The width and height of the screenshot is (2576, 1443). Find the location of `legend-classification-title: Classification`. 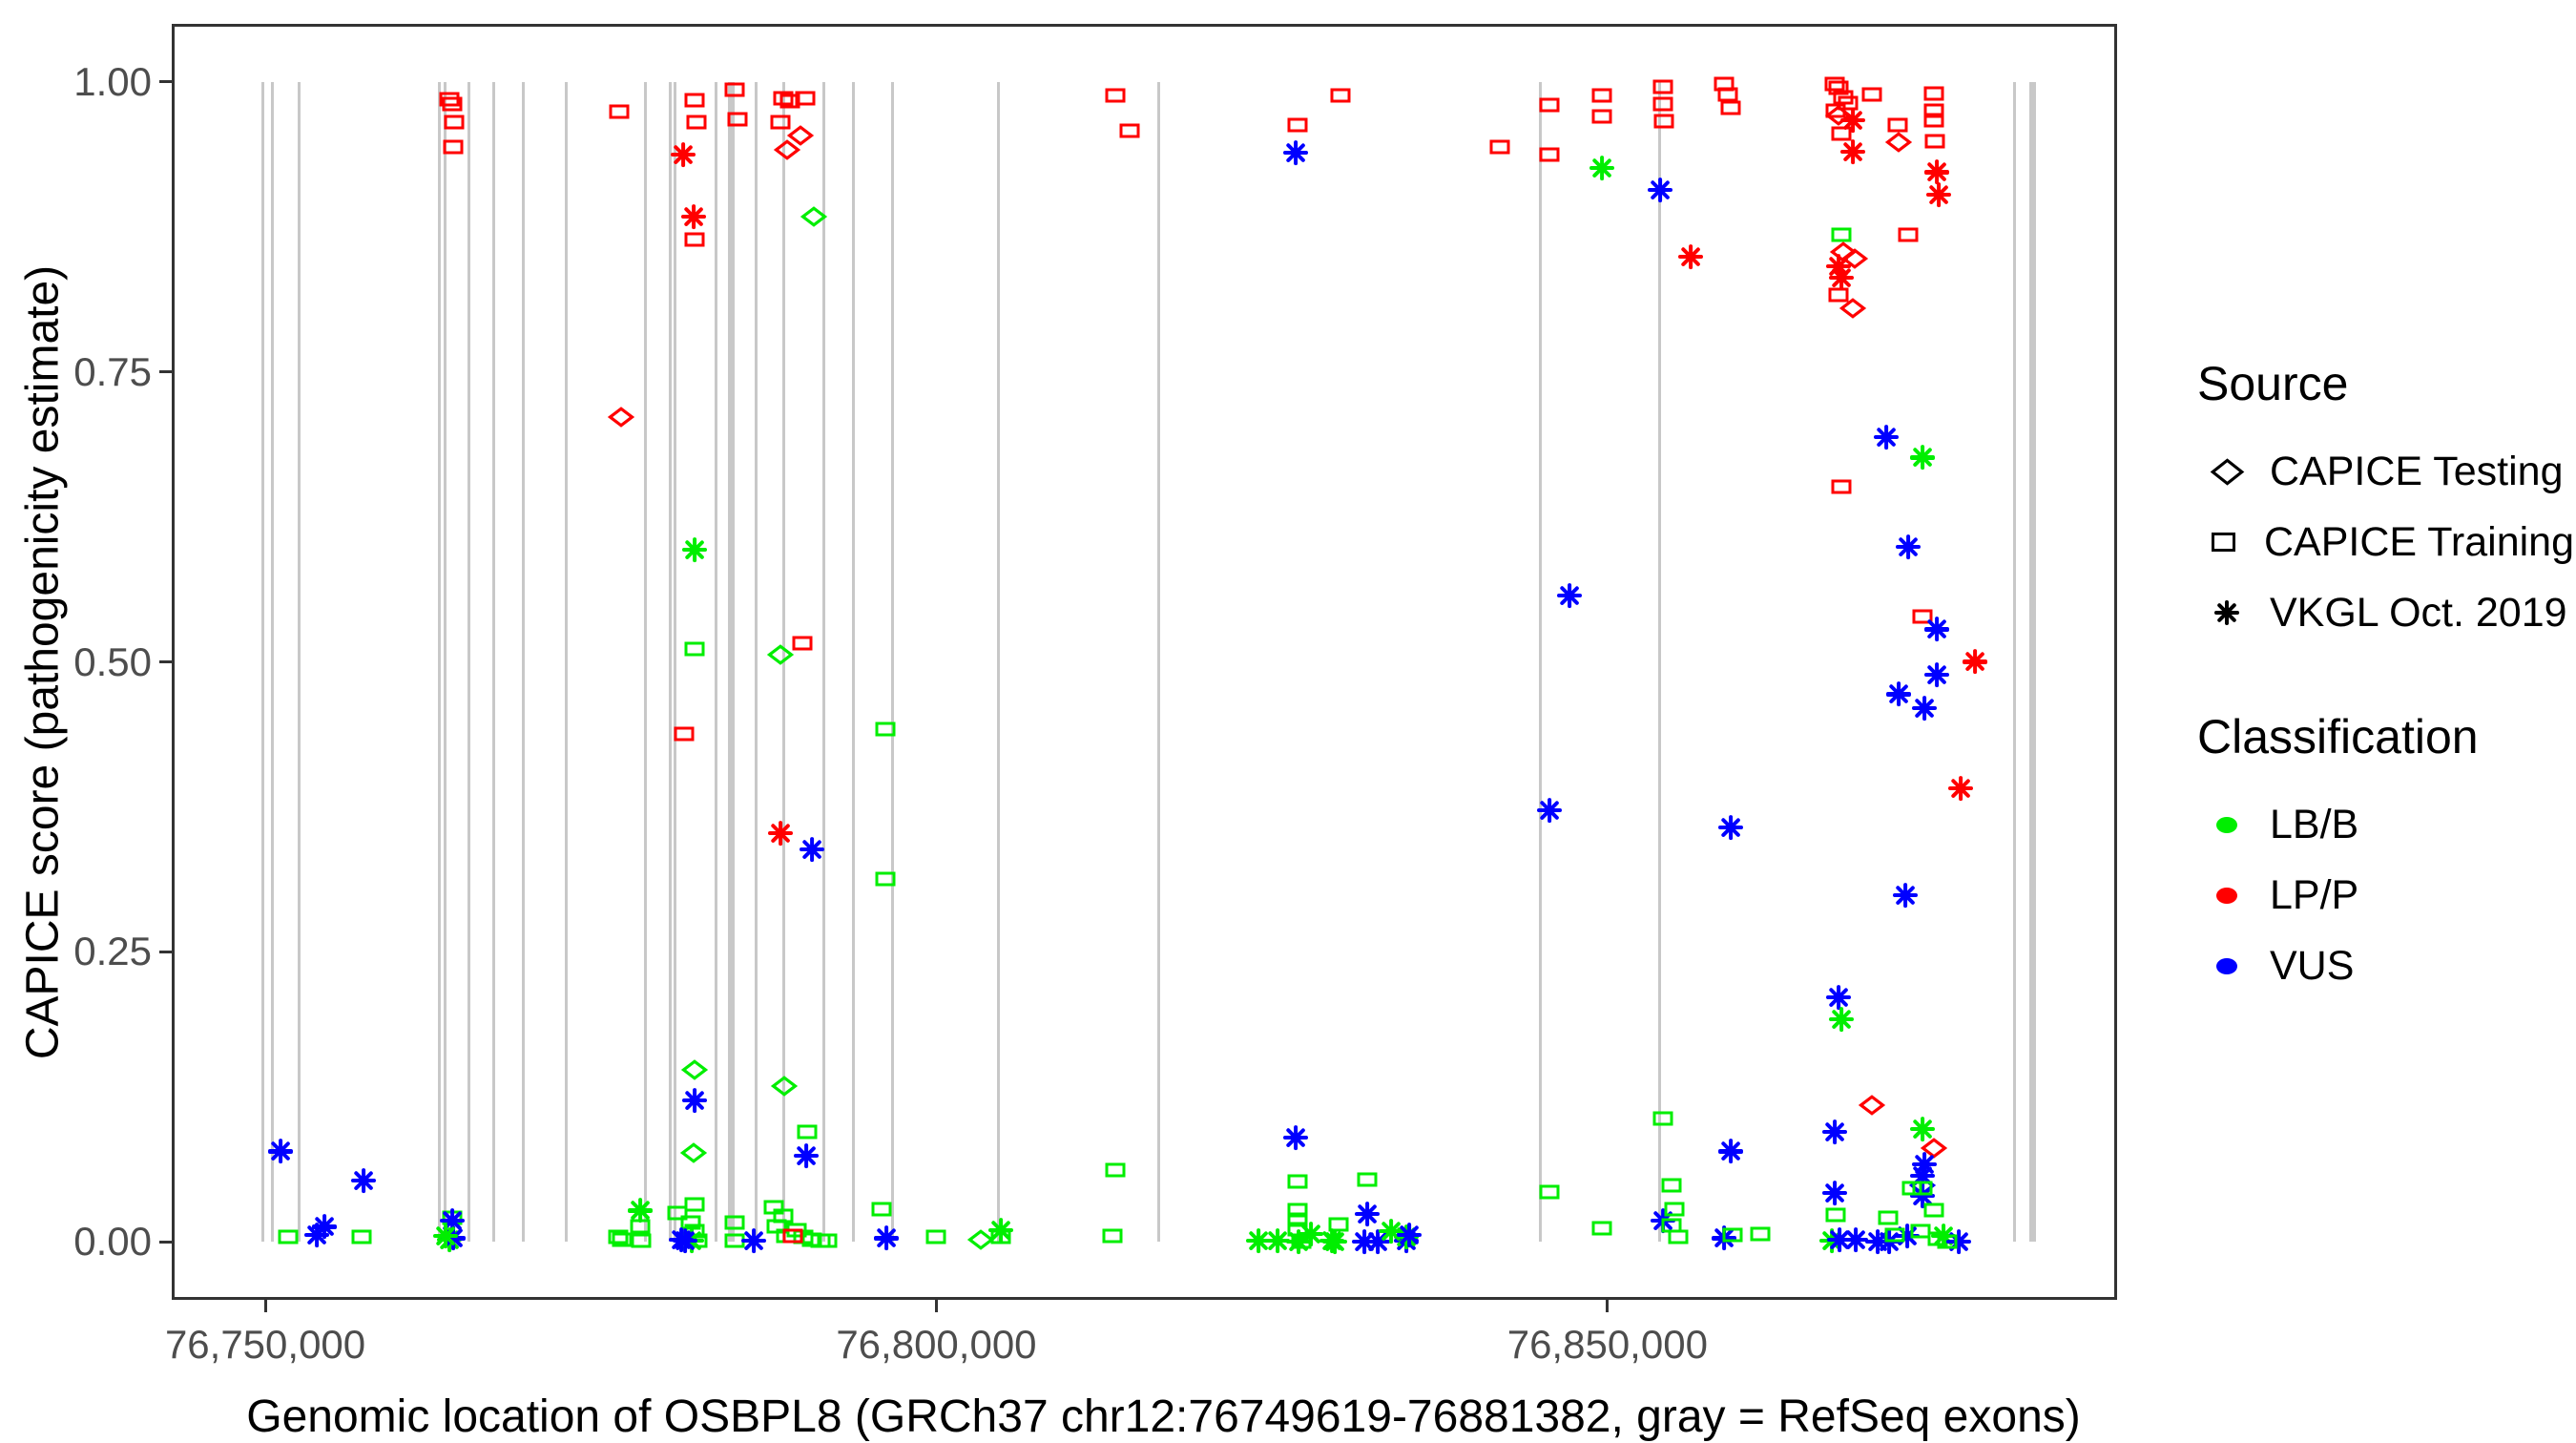

legend-classification-title: Classification is located at coordinates (2338, 737).